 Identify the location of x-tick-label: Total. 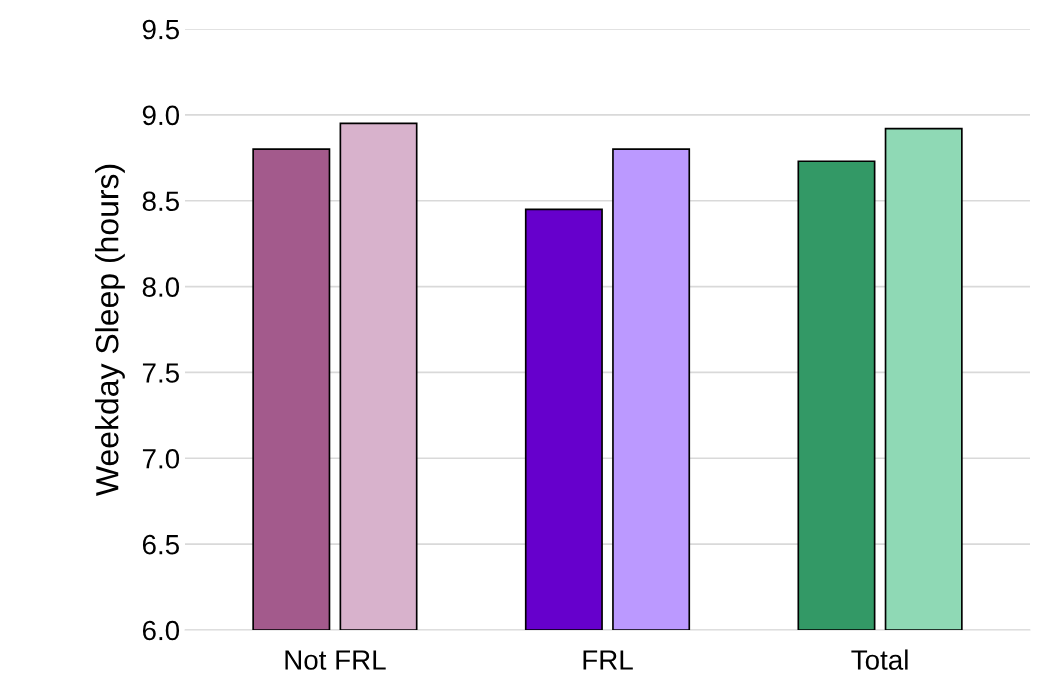
(879, 659).